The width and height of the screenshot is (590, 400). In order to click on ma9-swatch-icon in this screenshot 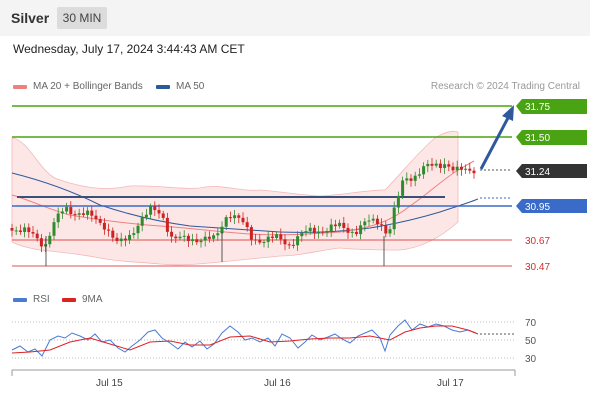, I will do `click(69, 299)`.